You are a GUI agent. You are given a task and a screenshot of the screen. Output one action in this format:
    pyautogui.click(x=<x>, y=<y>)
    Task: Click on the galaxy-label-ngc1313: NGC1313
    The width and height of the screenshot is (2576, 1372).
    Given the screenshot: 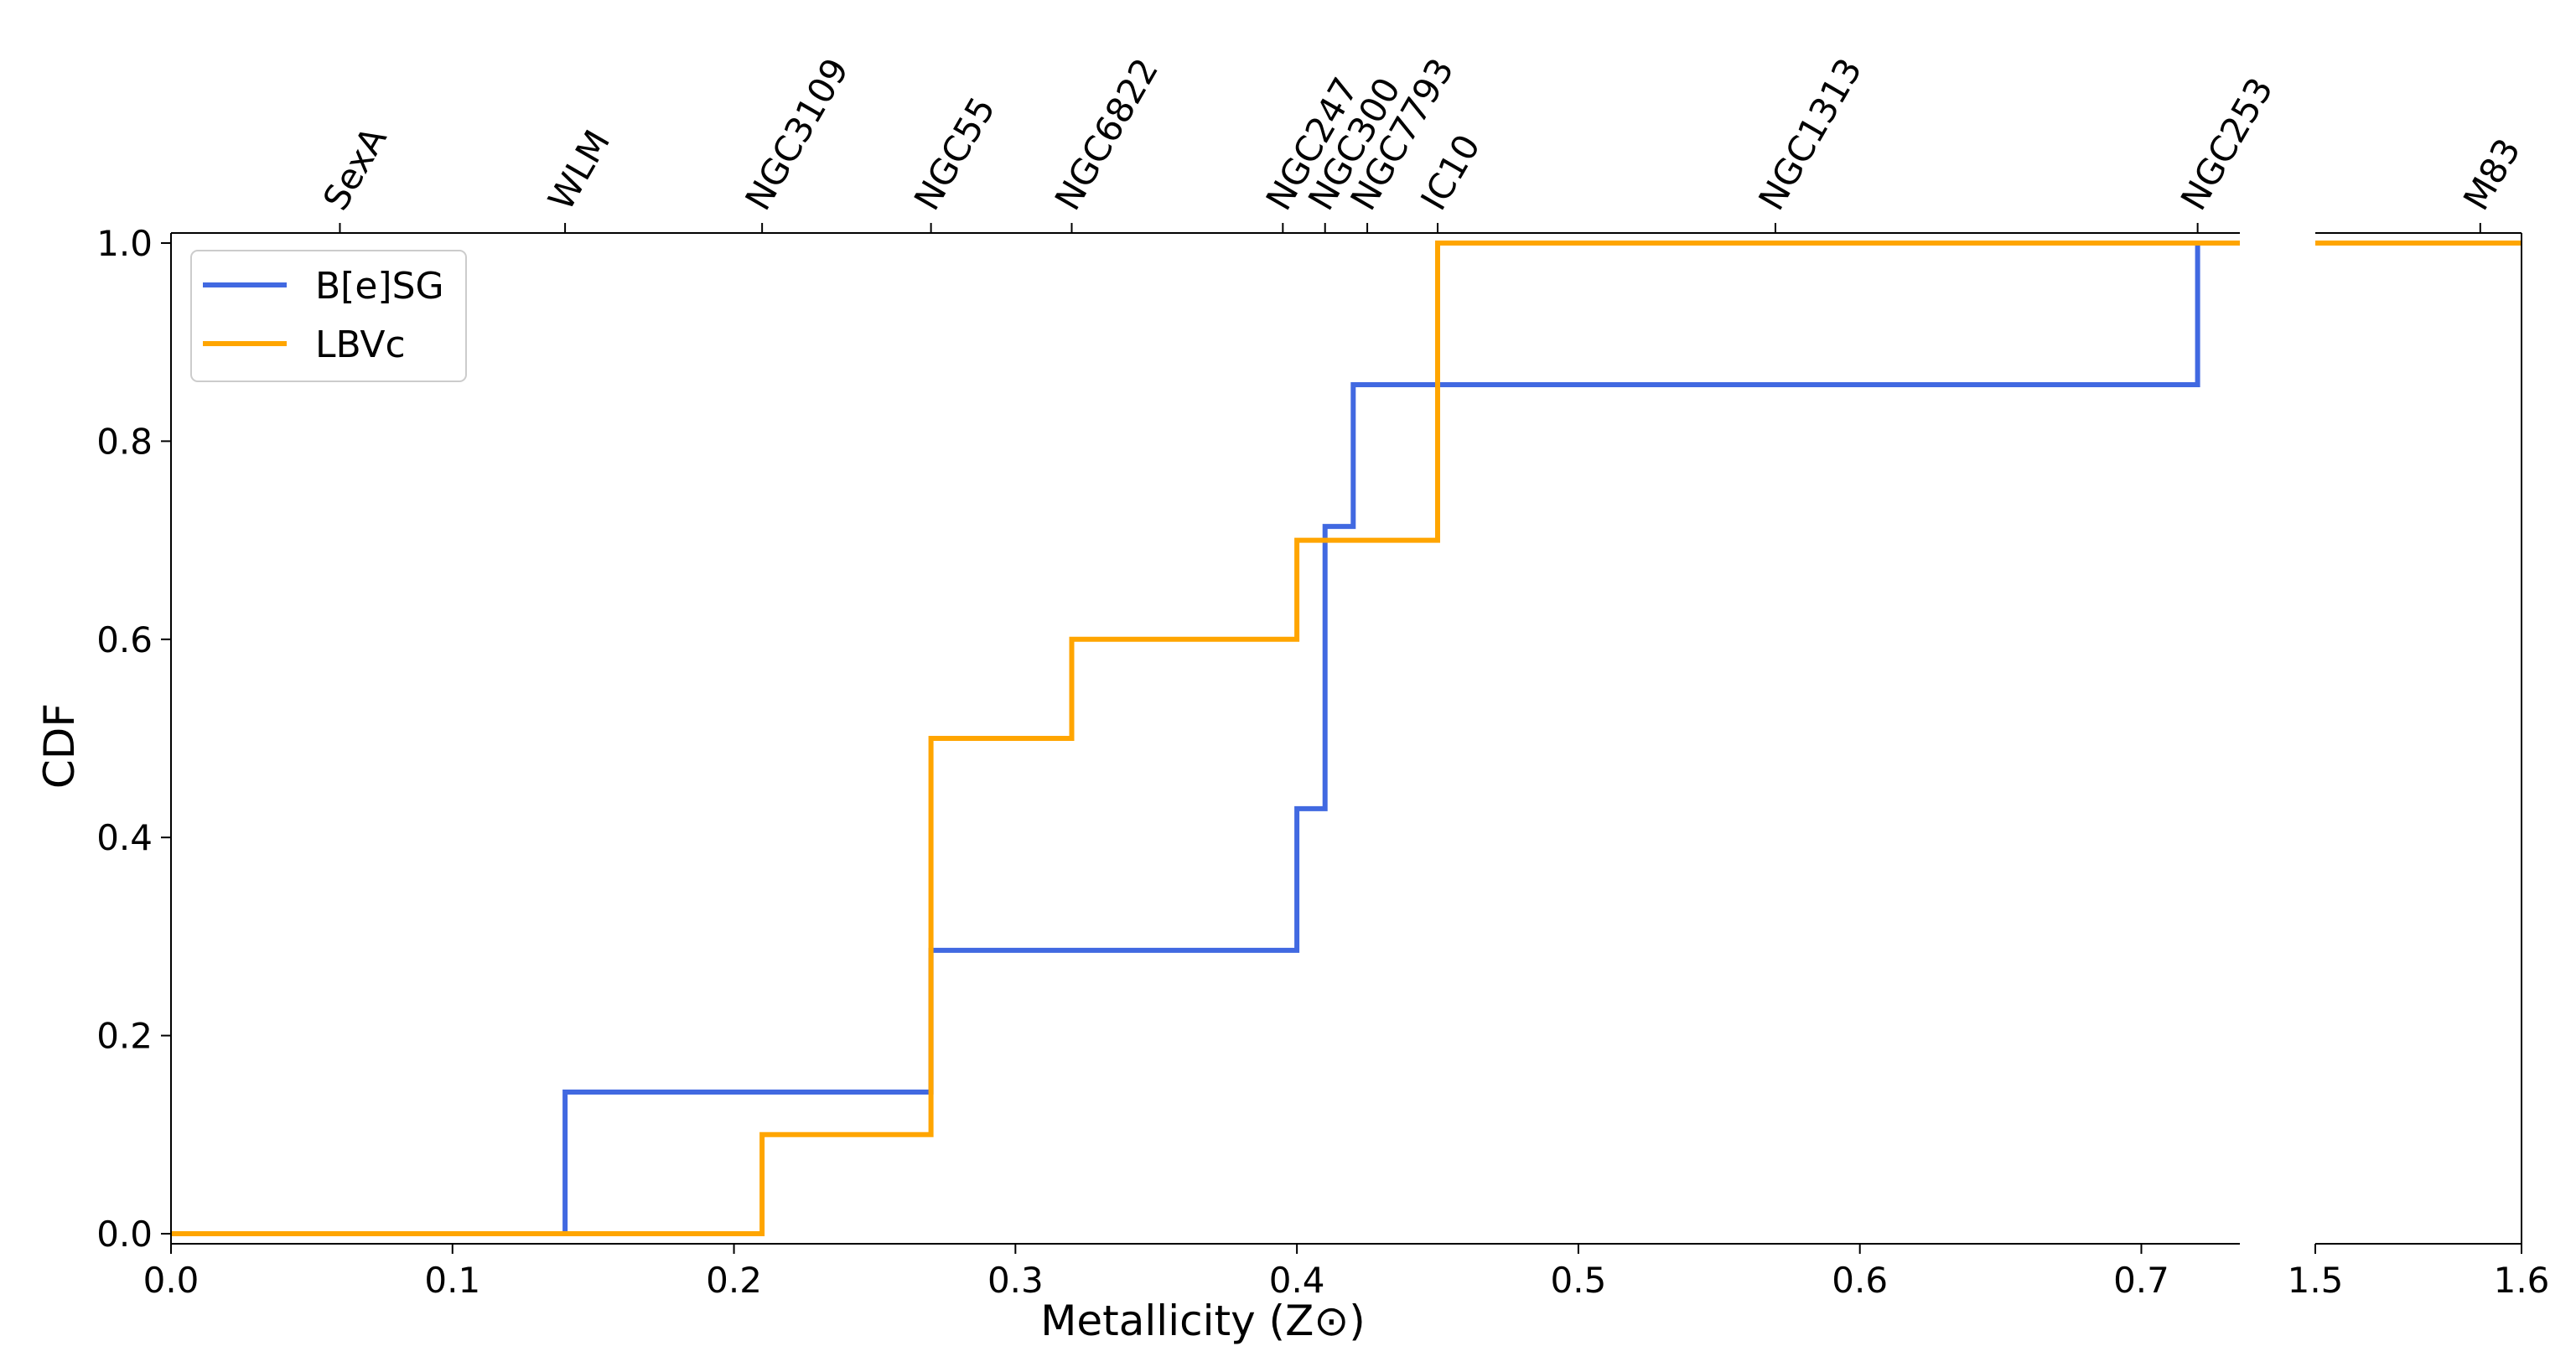 What is the action you would take?
    pyautogui.click(x=1810, y=134)
    